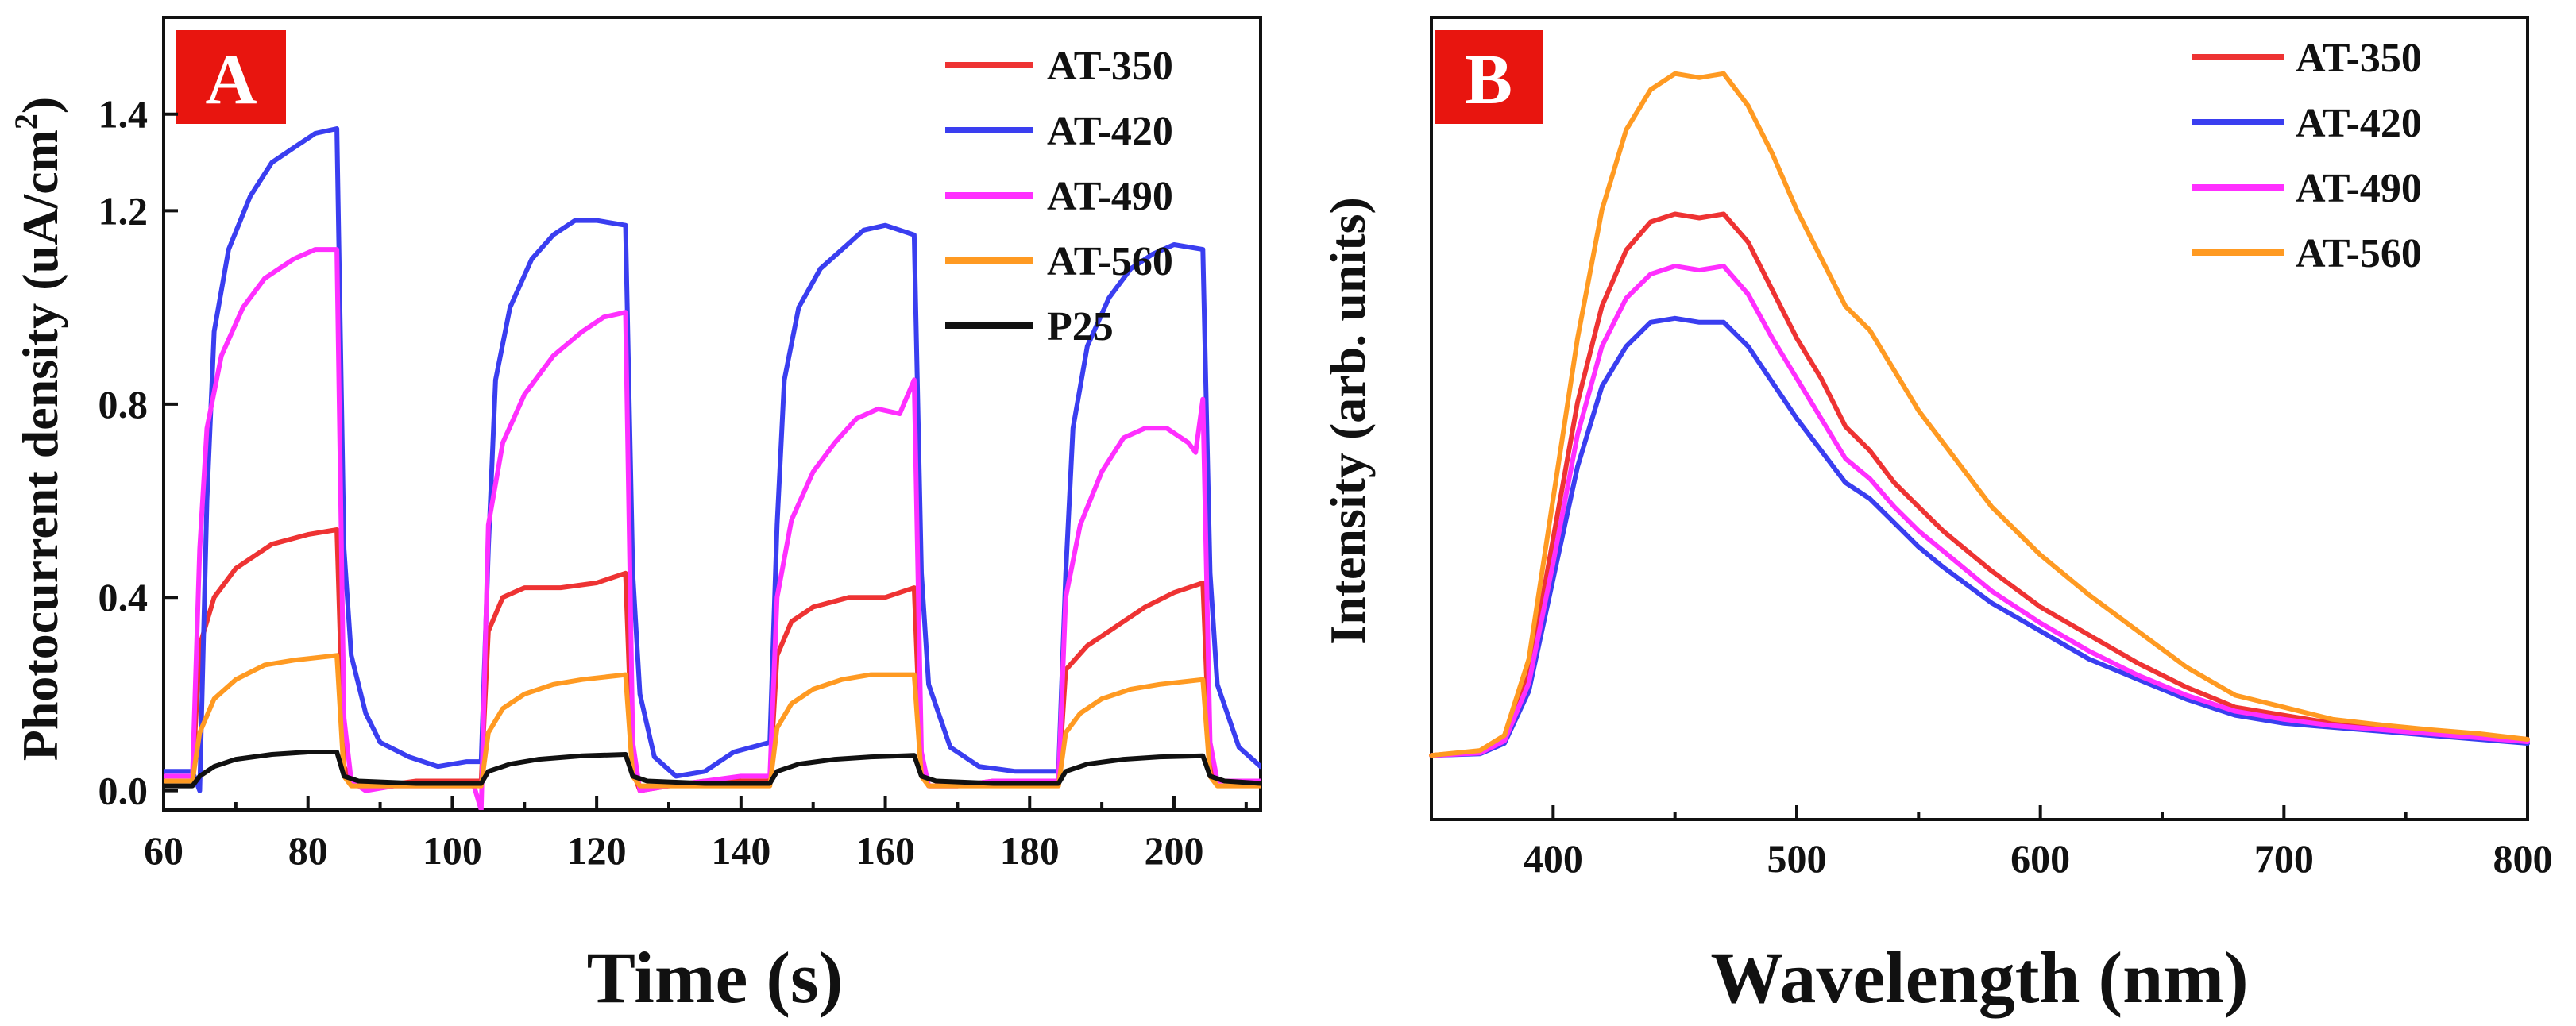  What do you see at coordinates (1110, 131) in the screenshot?
I see `panel-a-legend-label: AT-420` at bounding box center [1110, 131].